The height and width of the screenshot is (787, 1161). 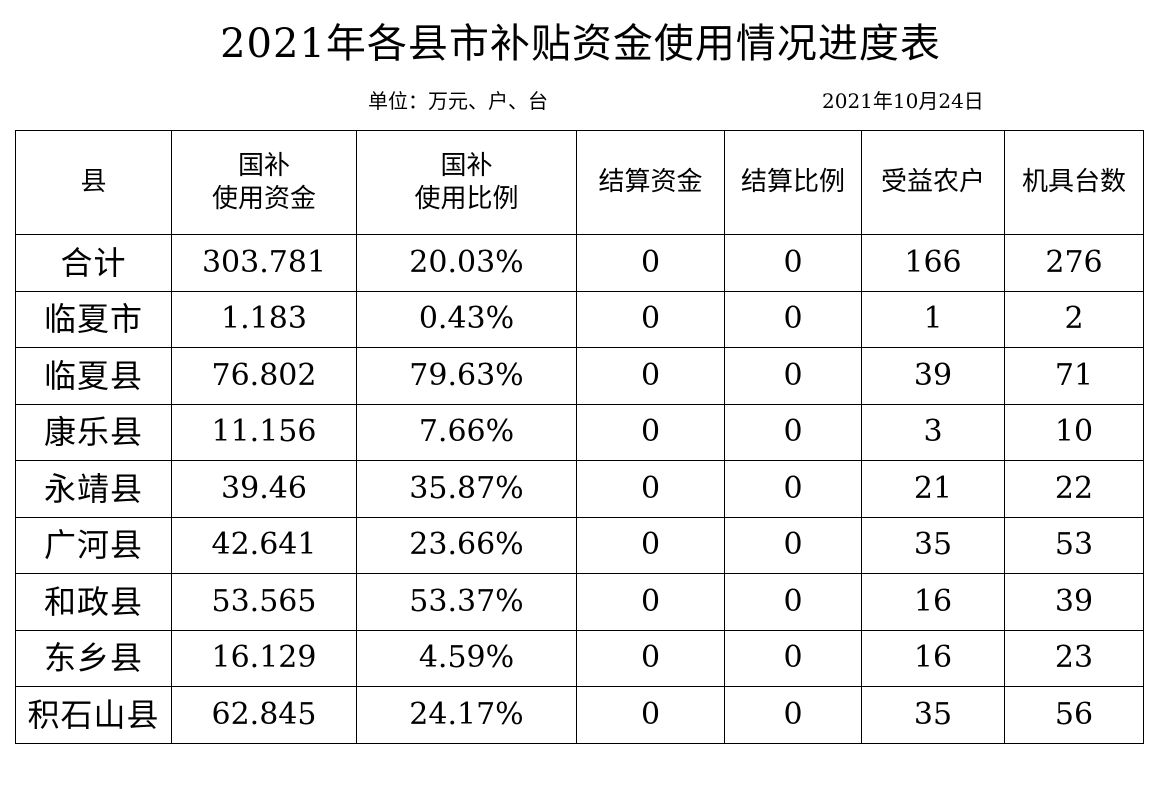 What do you see at coordinates (466, 489) in the screenshot?
I see `cell-subsidy-ratio: 35.87%` at bounding box center [466, 489].